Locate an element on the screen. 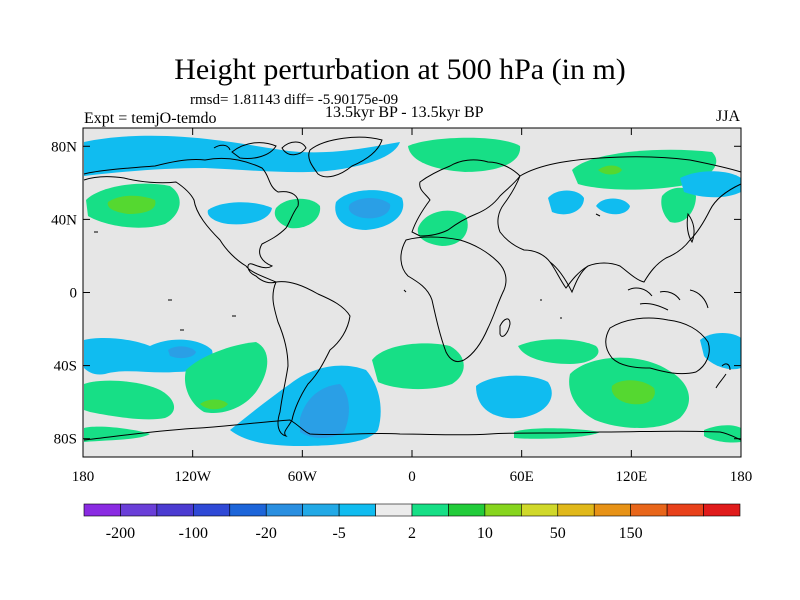 This screenshot has width=800, height=600. colorbar-label: -5 is located at coordinates (338, 533).